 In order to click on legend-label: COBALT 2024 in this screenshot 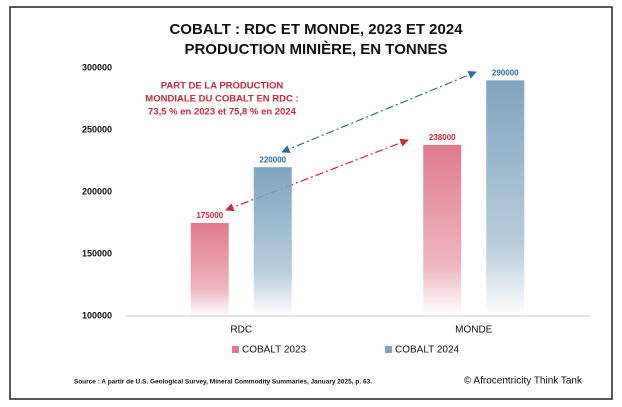, I will do `click(427, 350)`.